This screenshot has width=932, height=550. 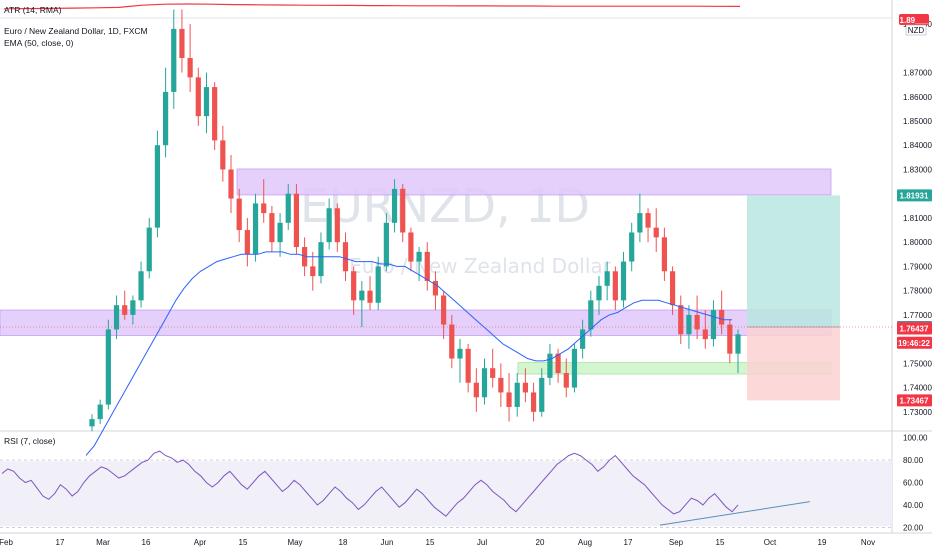 I want to click on x-axis-label: 19, so click(x=822, y=542).